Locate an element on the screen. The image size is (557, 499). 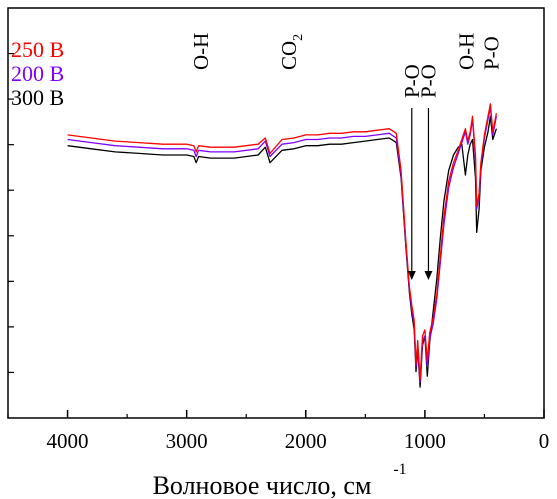
x-tick-label: 0 is located at coordinates (544, 441).